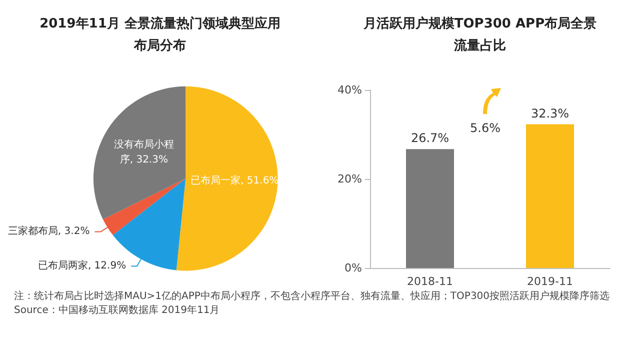 This screenshot has width=640, height=348. What do you see at coordinates (485, 128) in the screenshot?
I see `annotation: 5.6%` at bounding box center [485, 128].